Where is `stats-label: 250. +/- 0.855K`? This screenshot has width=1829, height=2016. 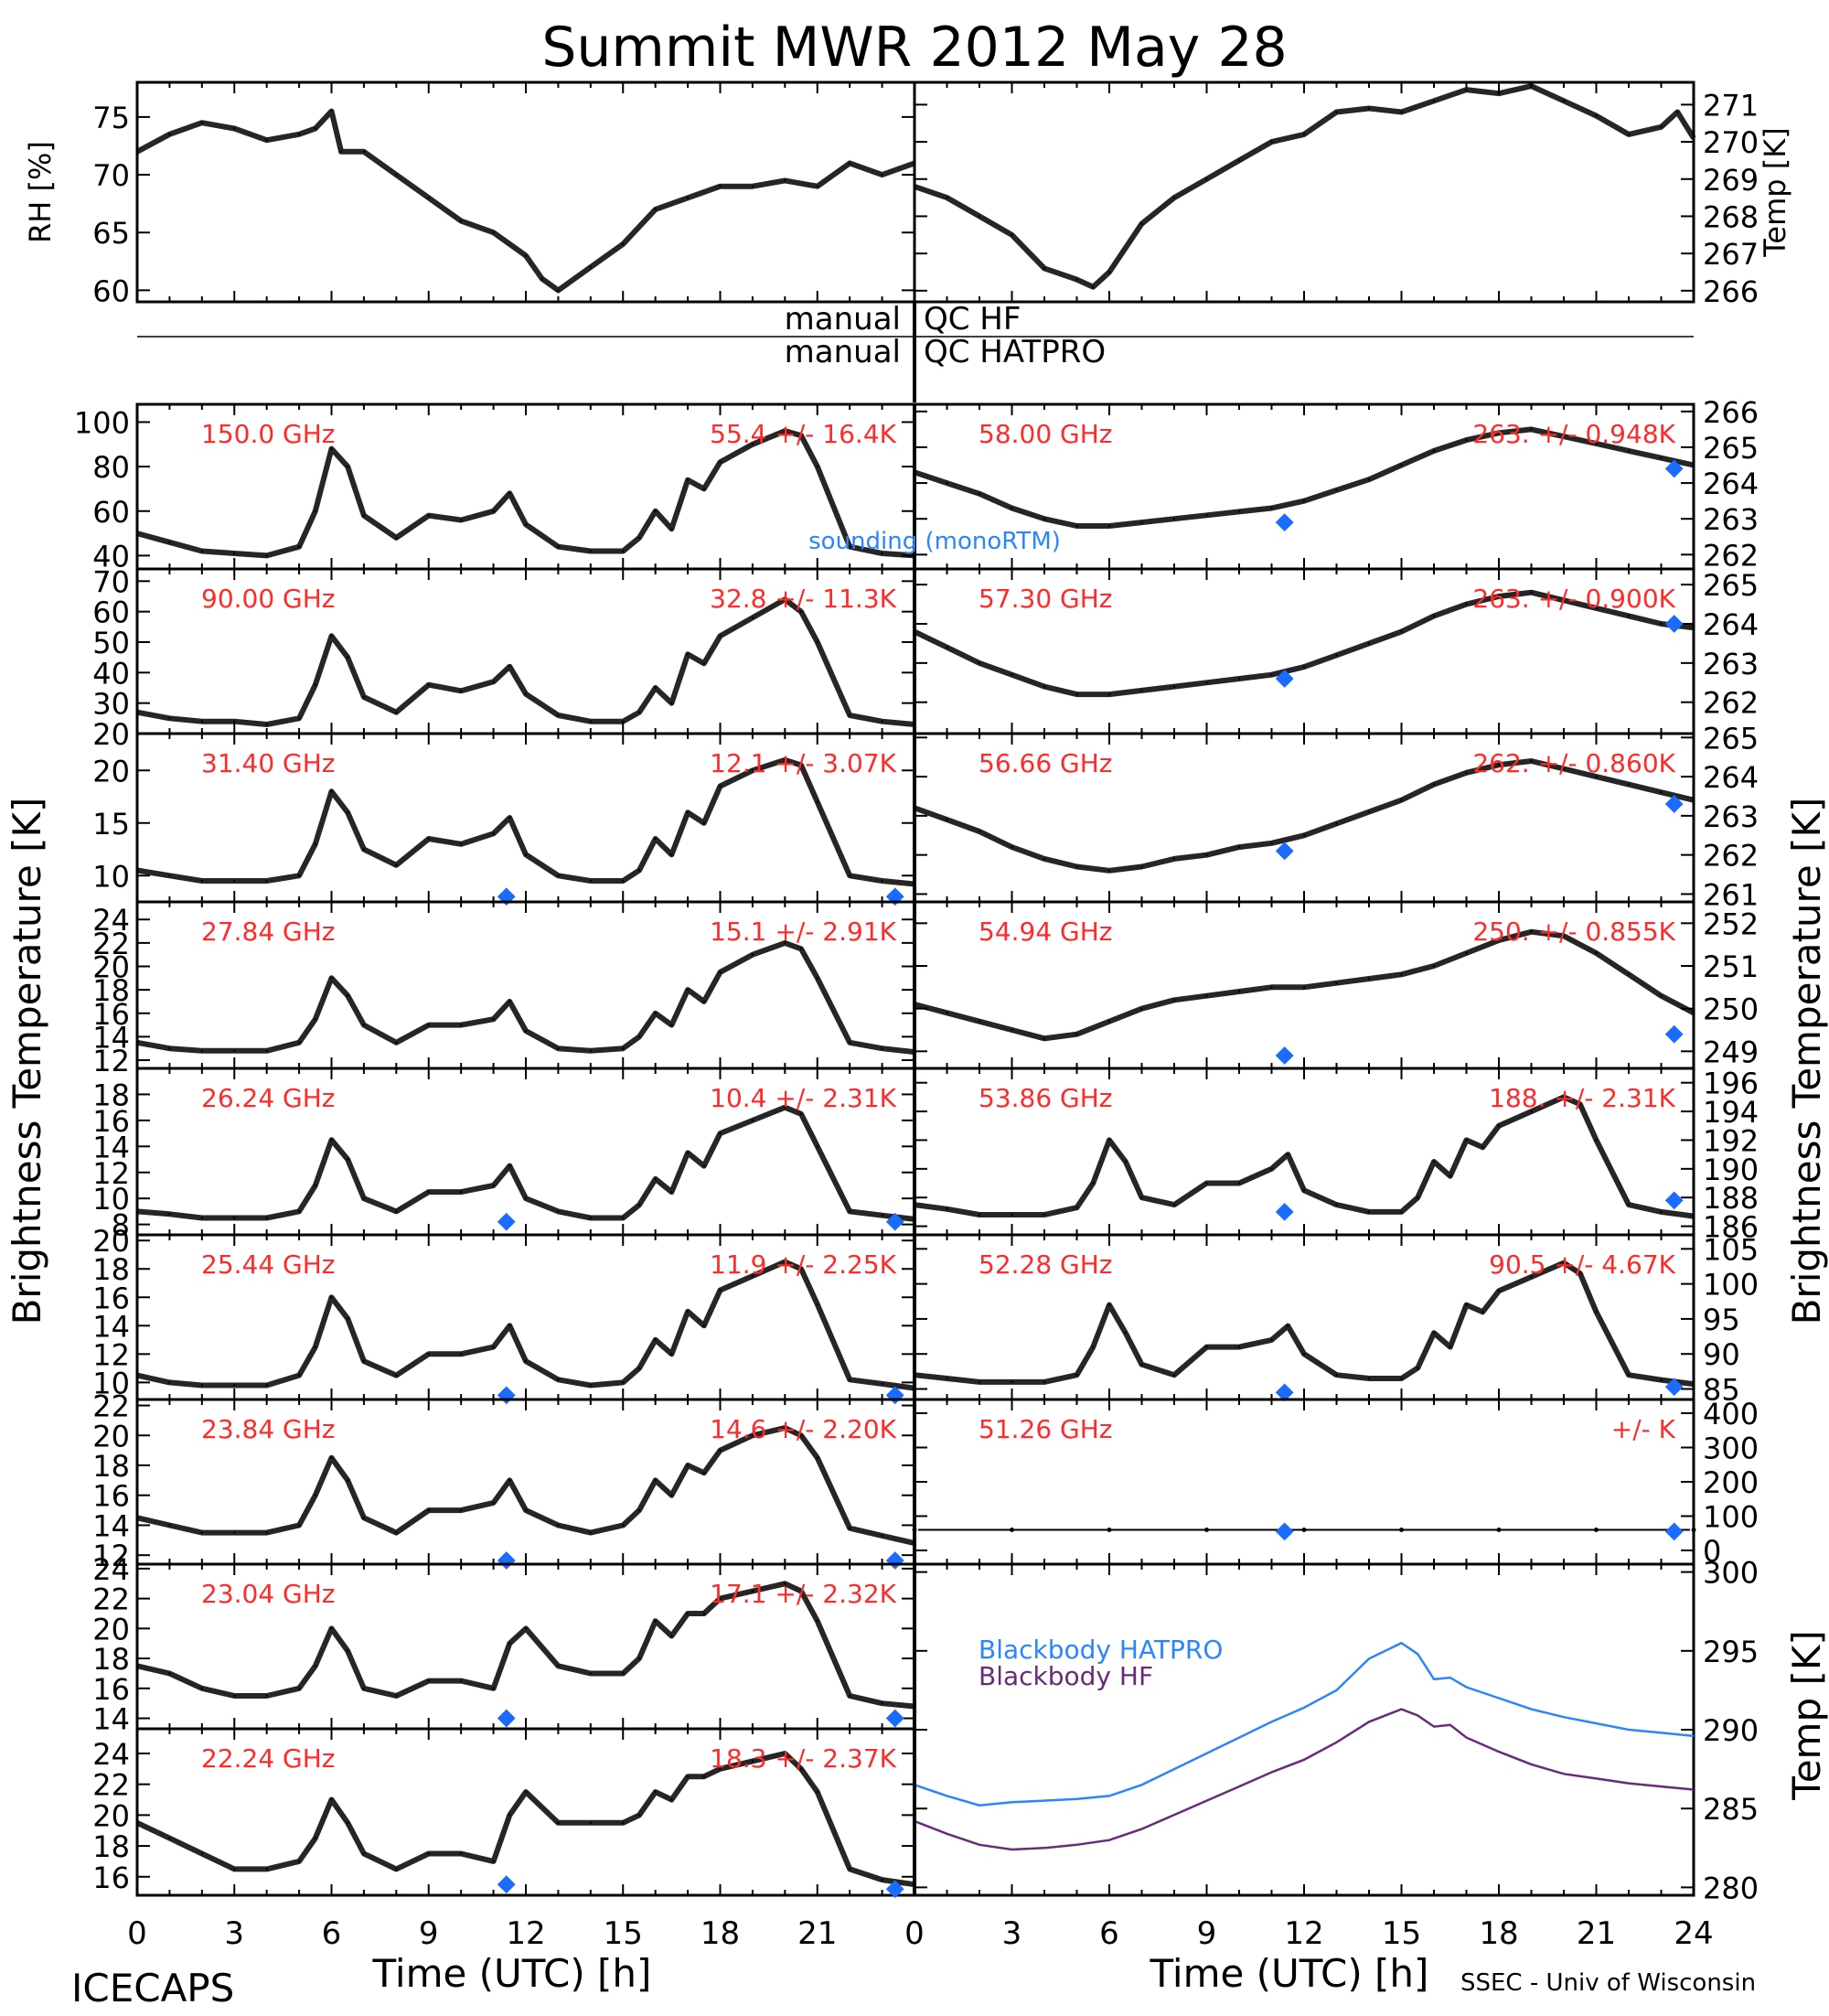
stats-label: 250. +/- 0.855K is located at coordinates (1573, 932).